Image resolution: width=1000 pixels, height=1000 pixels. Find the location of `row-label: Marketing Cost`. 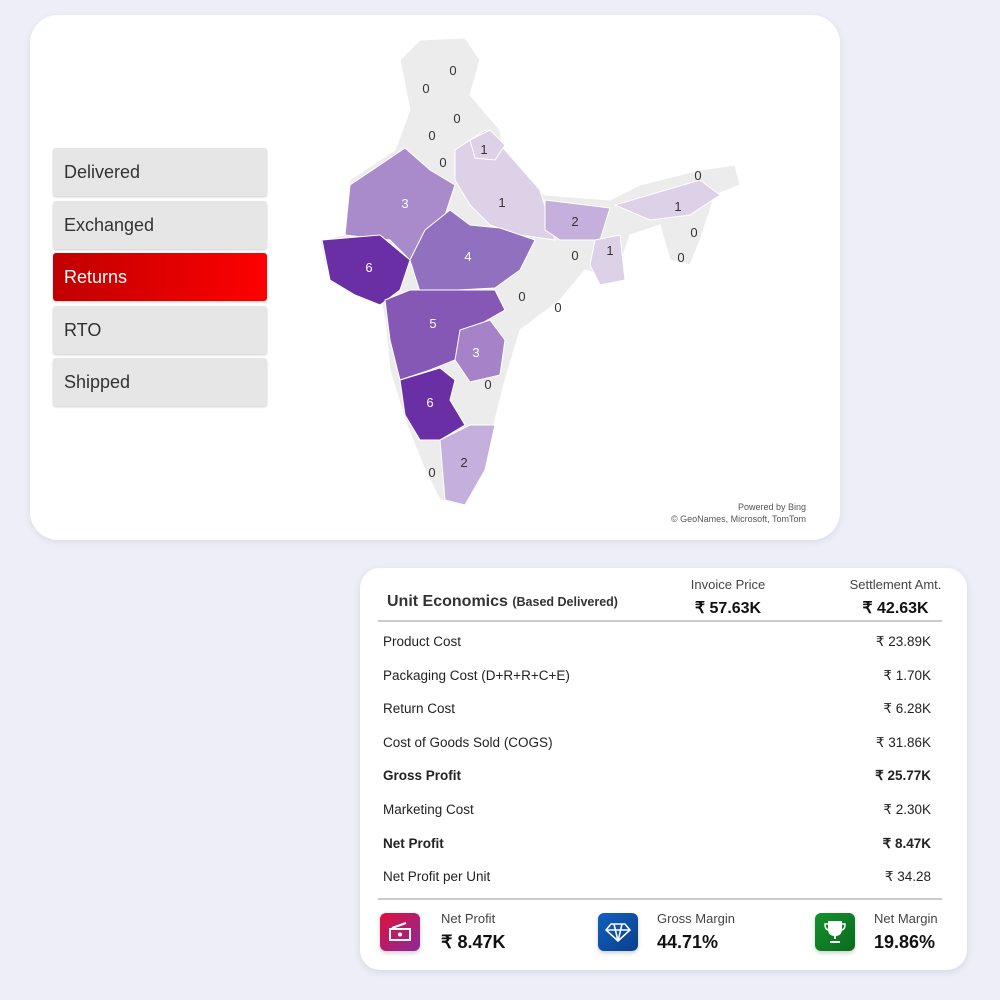

row-label: Marketing Cost is located at coordinates (428, 809).